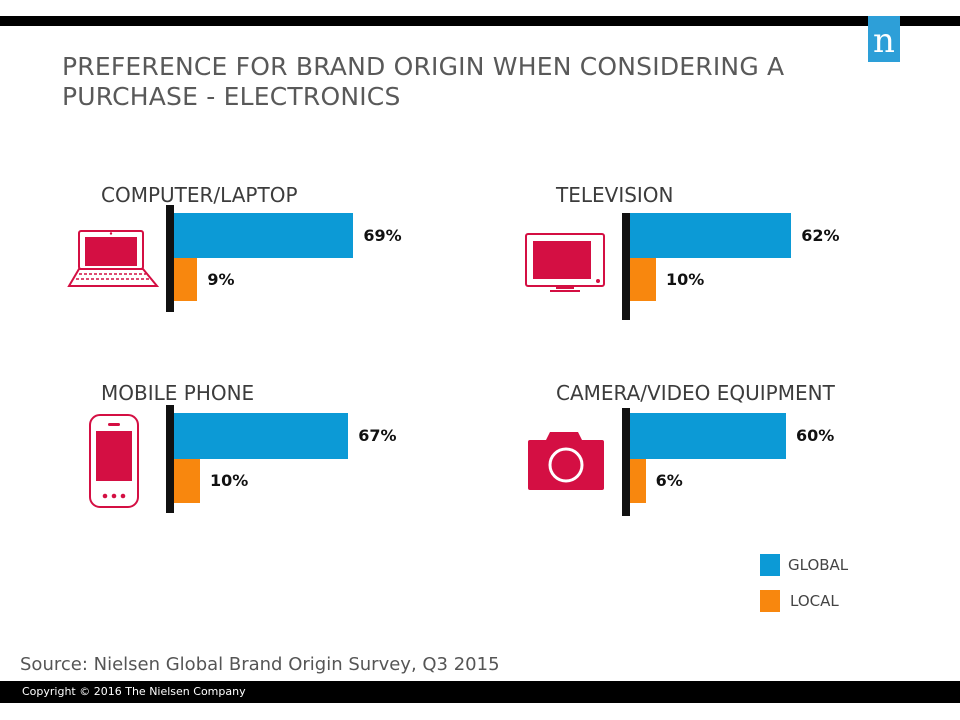  Describe the element at coordinates (566, 463) in the screenshot. I see `camera-icon` at that location.